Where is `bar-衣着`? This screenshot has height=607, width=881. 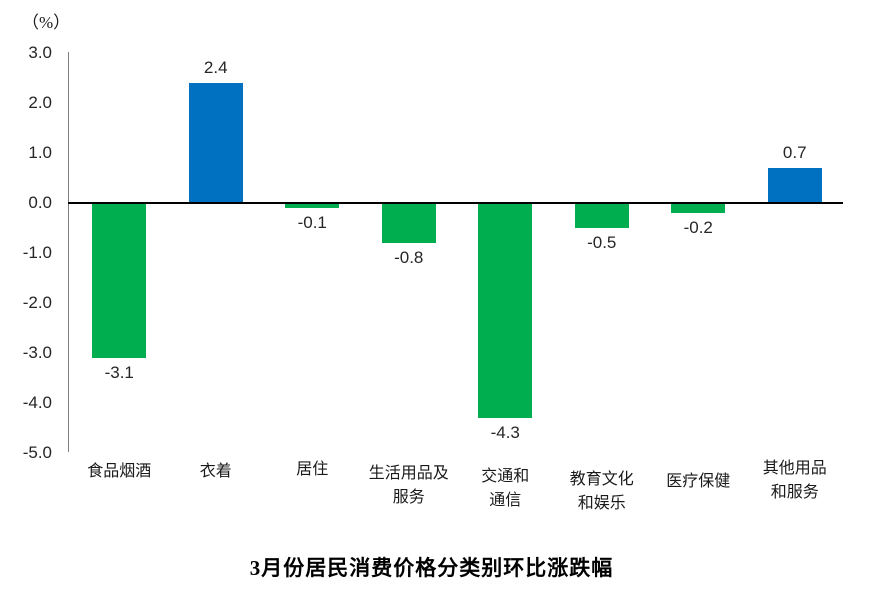 bar-衣着 is located at coordinates (215, 143).